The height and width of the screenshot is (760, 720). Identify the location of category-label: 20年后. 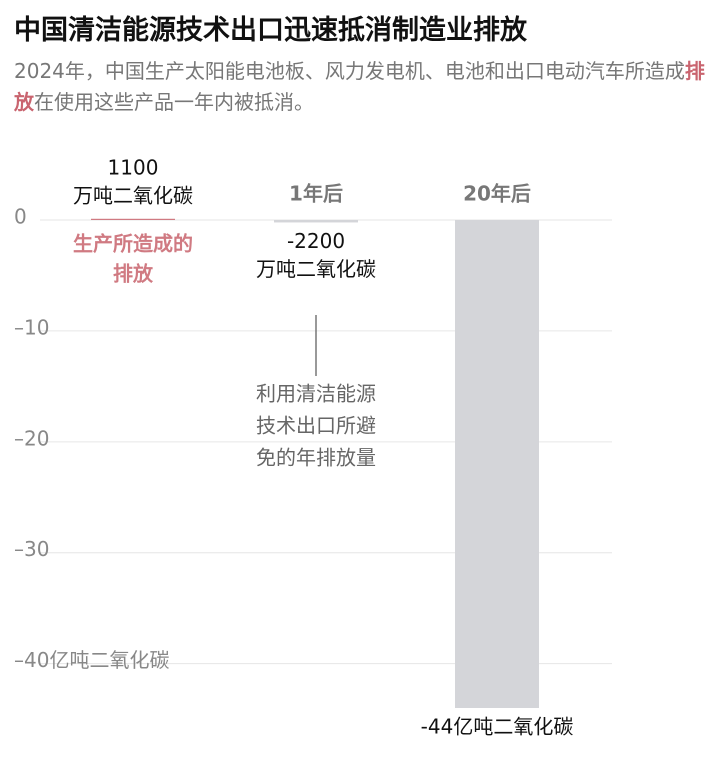
(497, 194).